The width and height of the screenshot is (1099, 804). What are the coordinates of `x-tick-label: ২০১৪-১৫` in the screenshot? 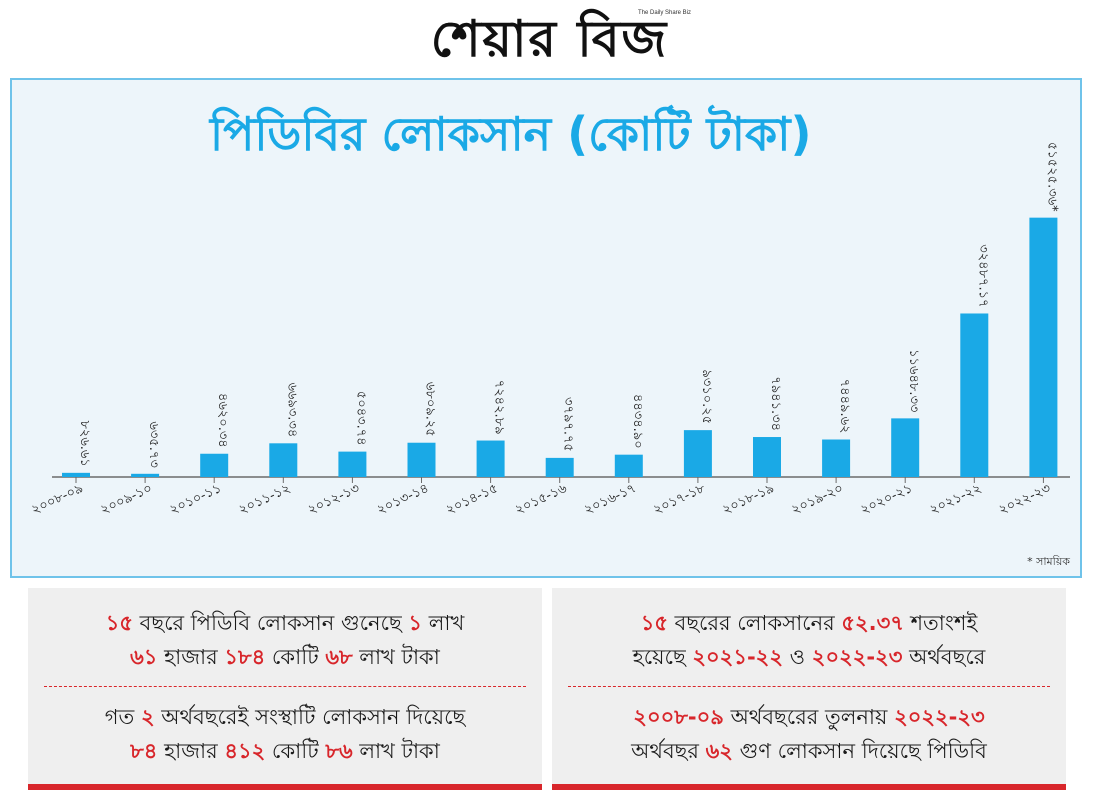 It's located at (472, 499).